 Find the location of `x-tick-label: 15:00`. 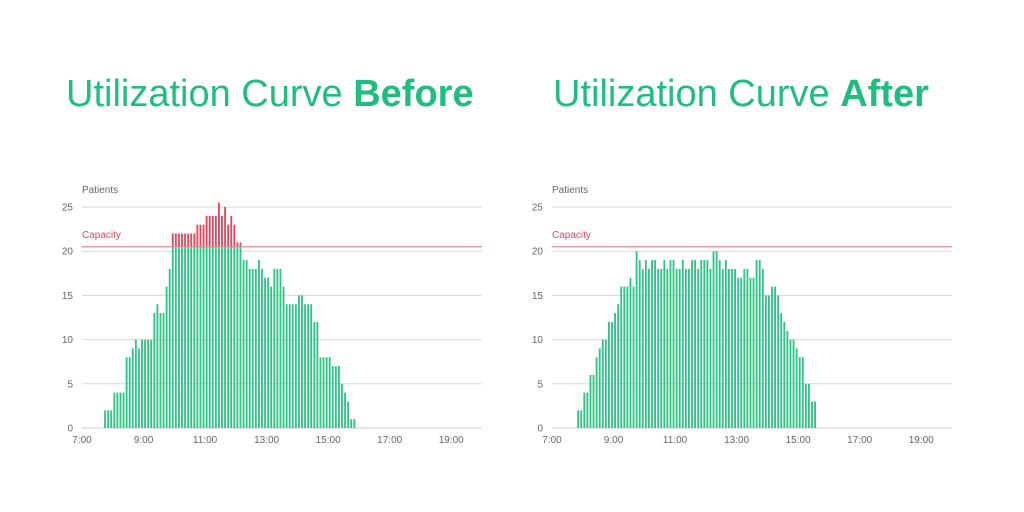

x-tick-label: 15:00 is located at coordinates (328, 440).